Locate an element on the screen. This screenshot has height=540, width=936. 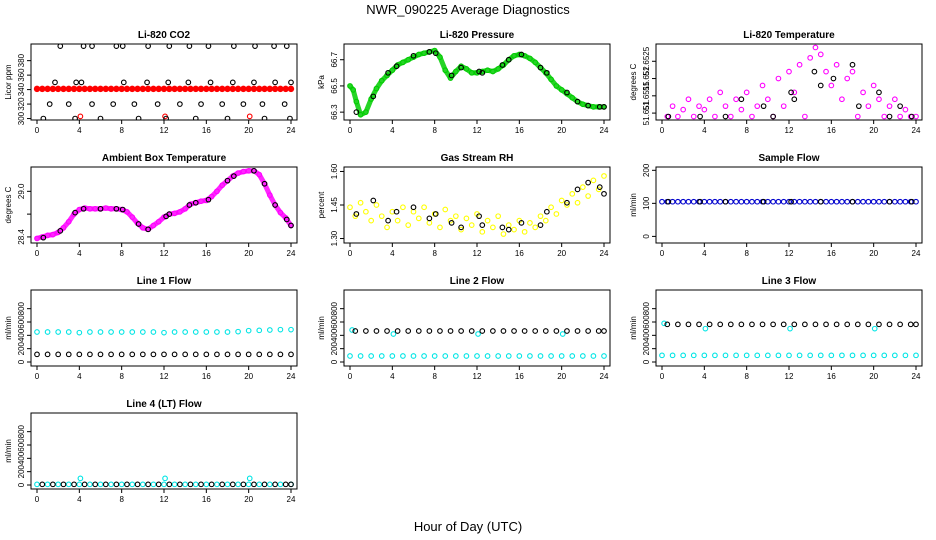
chart-title: Gas Stream RH is located at coordinates (477, 158).